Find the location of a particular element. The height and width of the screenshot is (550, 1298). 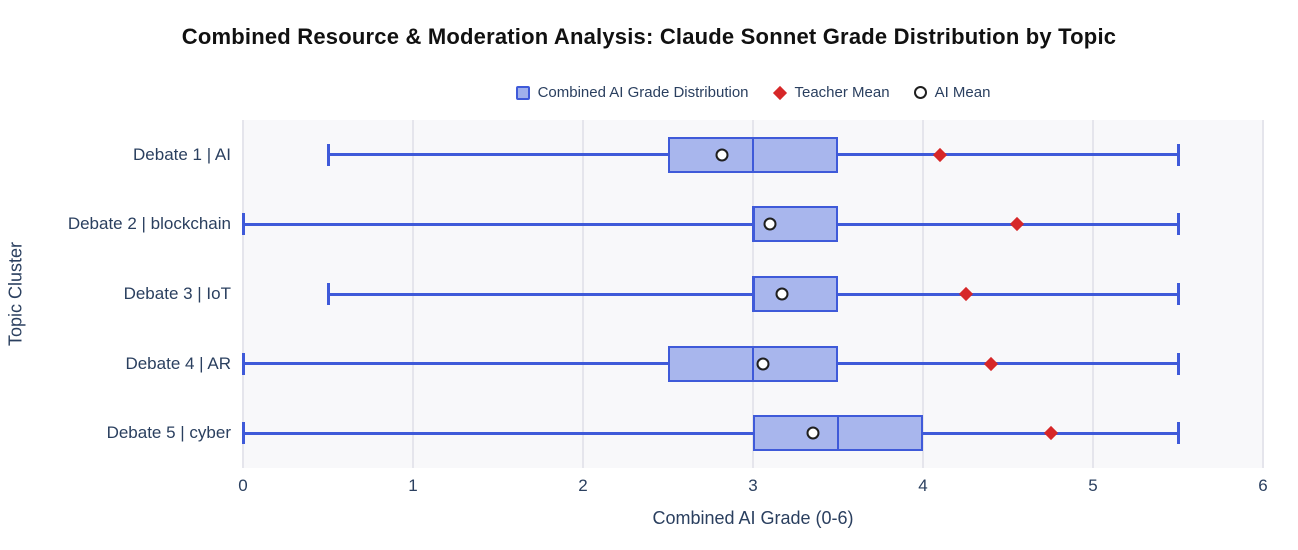

x-tick-label: 6 is located at coordinates (1263, 485).